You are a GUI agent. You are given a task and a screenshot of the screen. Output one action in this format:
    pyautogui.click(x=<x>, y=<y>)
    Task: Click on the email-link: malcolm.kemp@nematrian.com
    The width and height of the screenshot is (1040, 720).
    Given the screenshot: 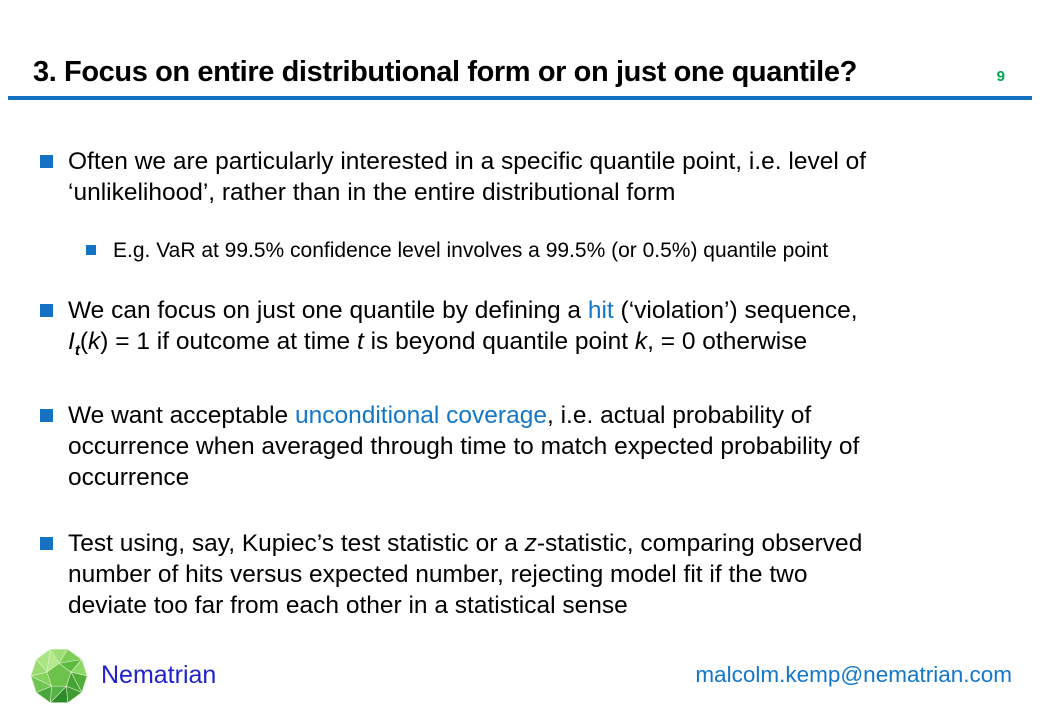 What is the action you would take?
    pyautogui.click(x=853, y=674)
    